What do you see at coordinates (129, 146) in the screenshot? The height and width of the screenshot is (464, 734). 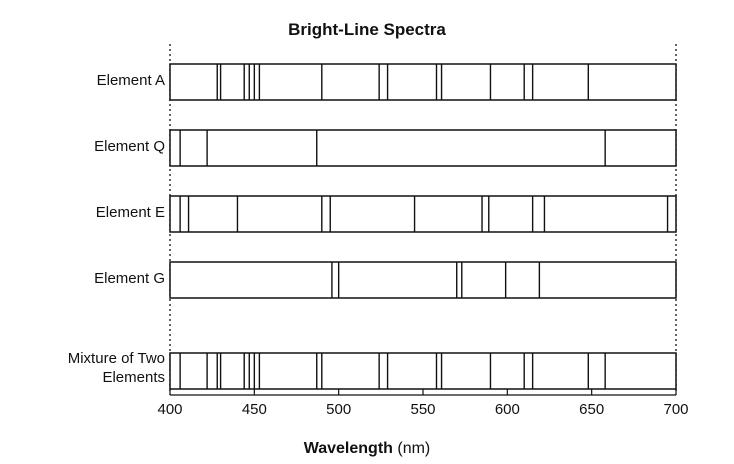 I see `row-label-element-q: Element Q` at bounding box center [129, 146].